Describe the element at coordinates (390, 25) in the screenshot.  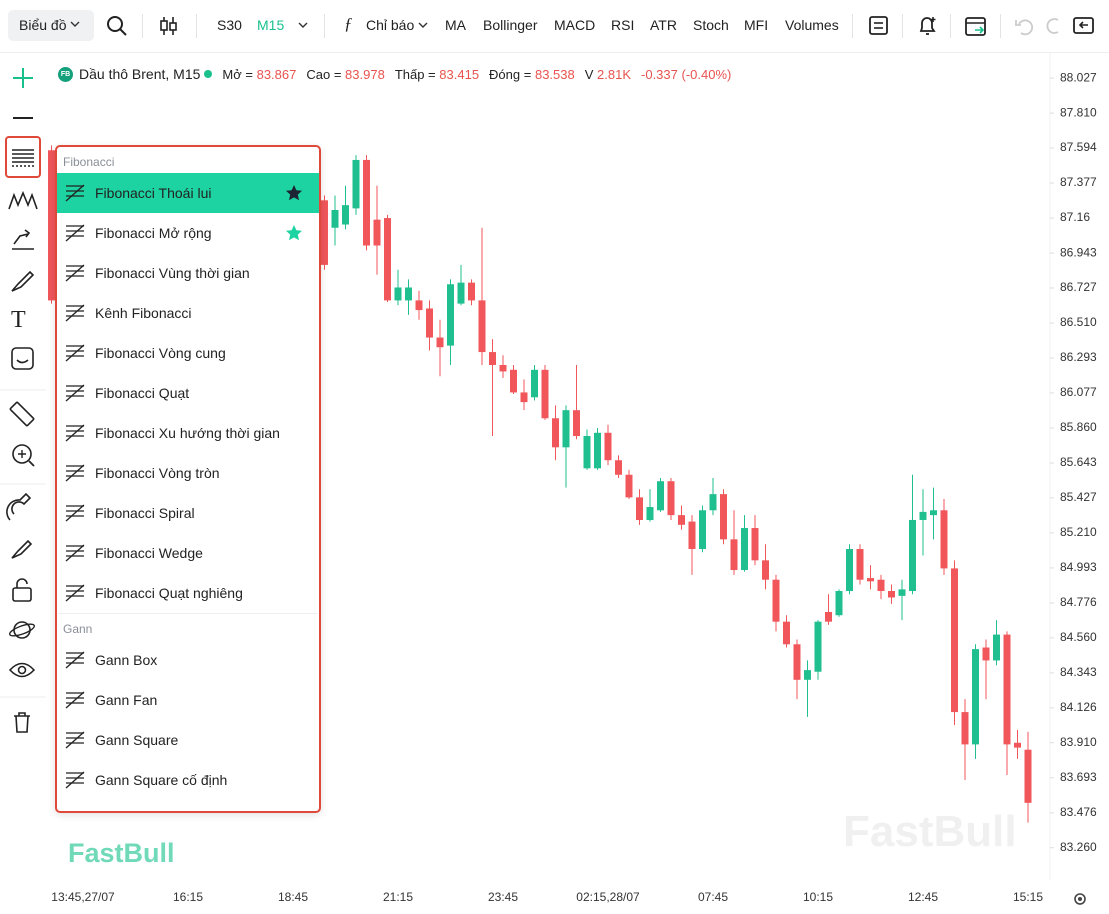
I see `indicators-menu: Chỉ báo` at that location.